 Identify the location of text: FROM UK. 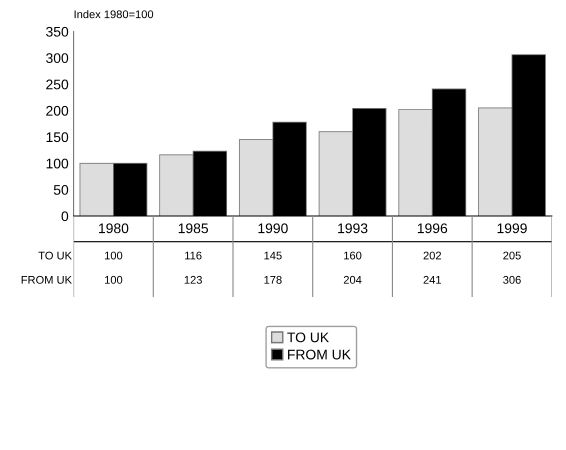
(47, 280).